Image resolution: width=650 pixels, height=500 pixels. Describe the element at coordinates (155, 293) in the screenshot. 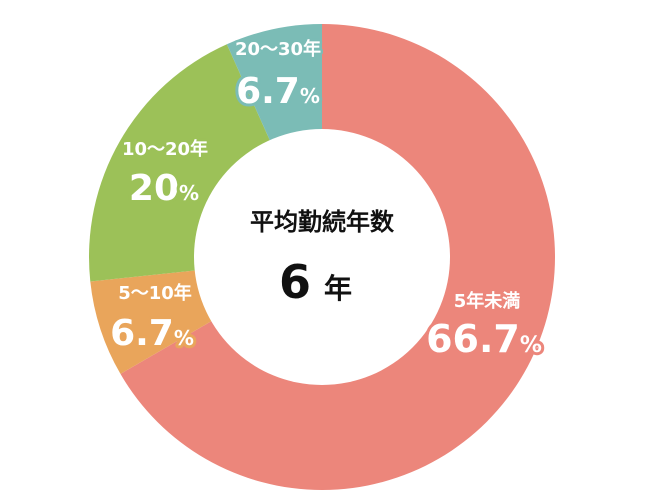

I see `slice-label-2: 5～10年` at that location.